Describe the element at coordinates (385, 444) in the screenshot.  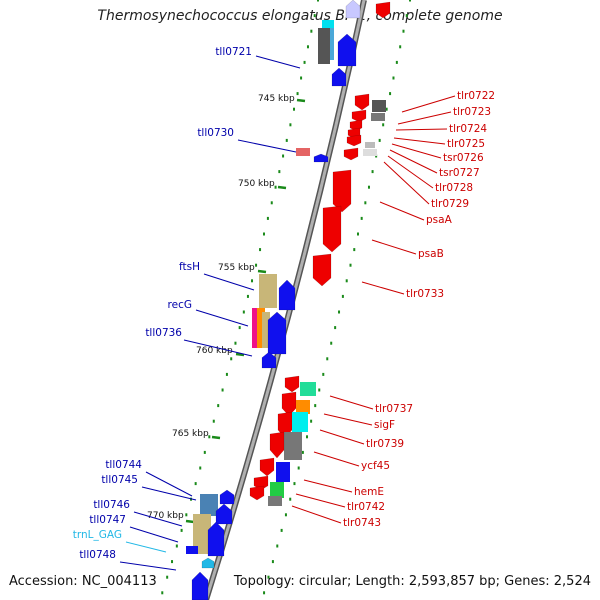
I see `forward-gene-label: tlr0739` at that location.